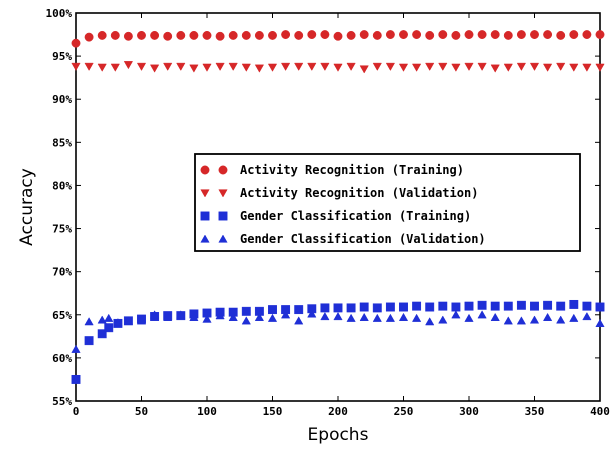 The height and width of the screenshot is (451, 616). Describe the element at coordinates (359, 193) in the screenshot. I see `legend-label: Activity Recognition (Validation)` at that location.